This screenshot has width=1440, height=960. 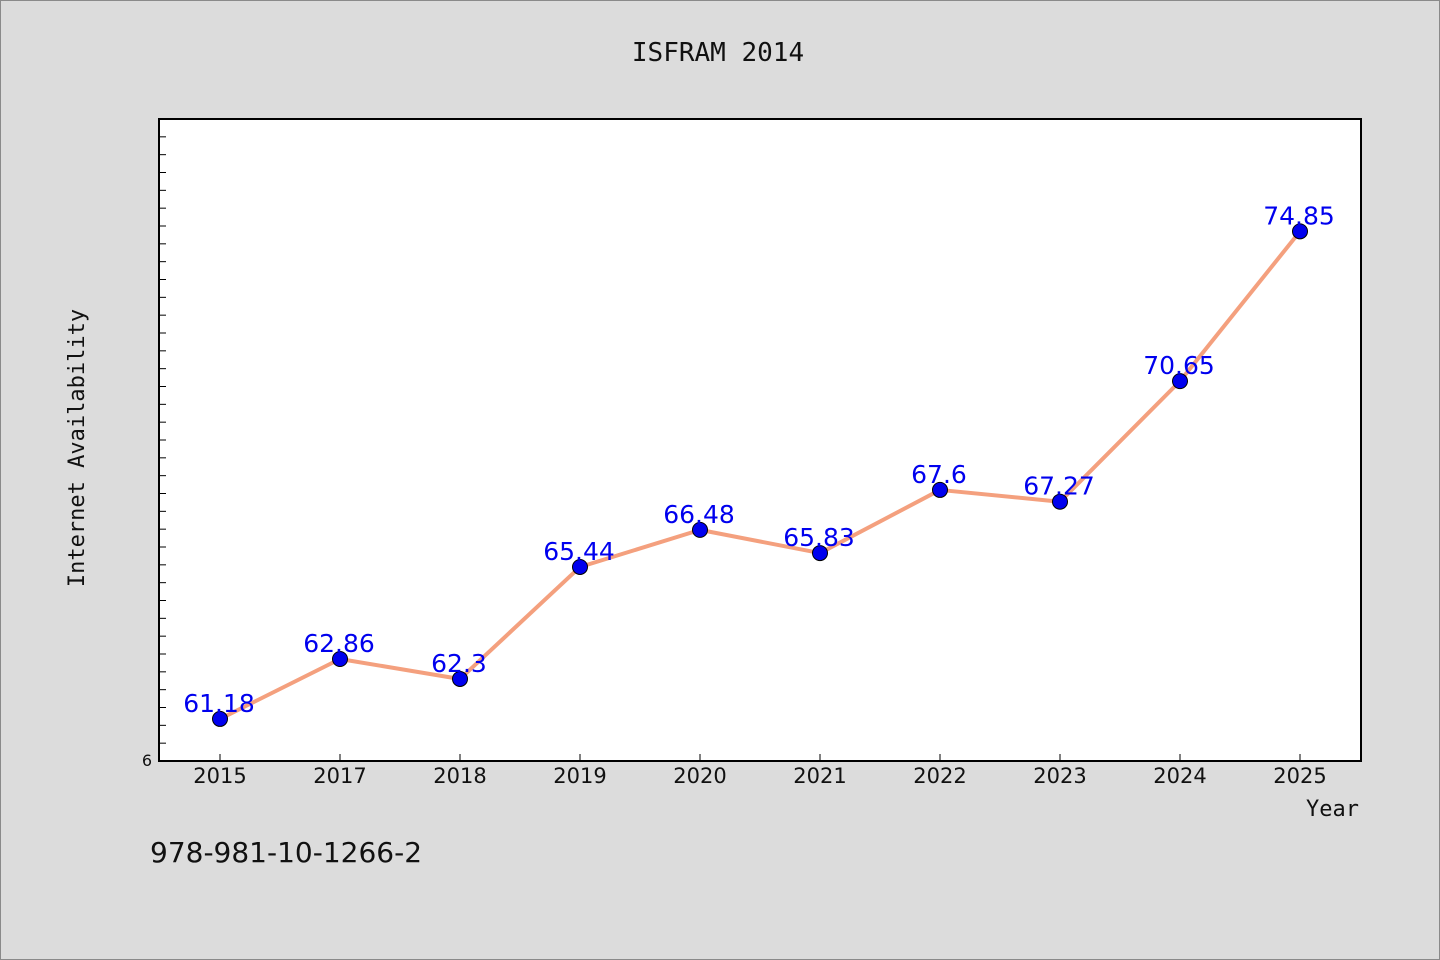 What do you see at coordinates (819, 776) in the screenshot?
I see `x-tick-label: 2021` at bounding box center [819, 776].